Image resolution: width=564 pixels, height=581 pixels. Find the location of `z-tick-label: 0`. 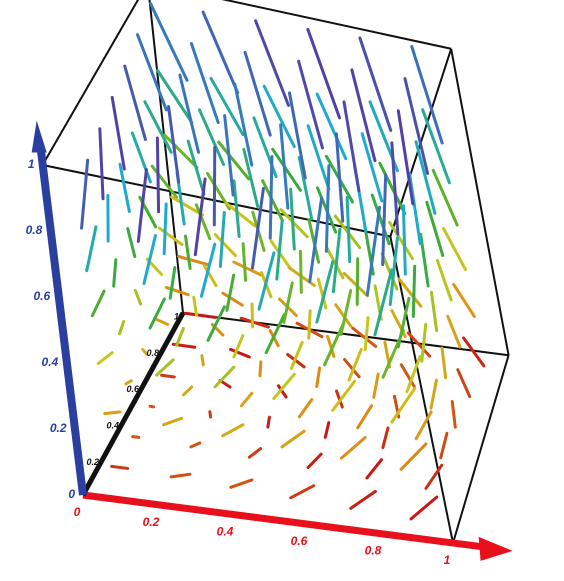

z-tick-label: 0 is located at coordinates (71, 494).